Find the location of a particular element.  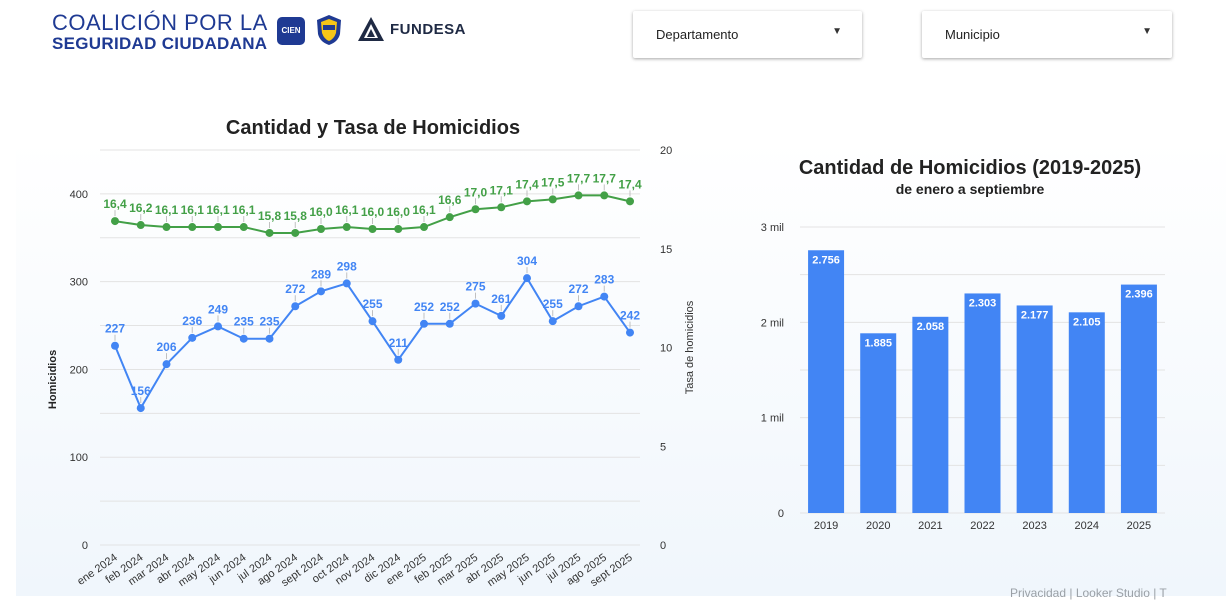

municipio-dropdown: Municipio ▼ is located at coordinates (1047, 34).